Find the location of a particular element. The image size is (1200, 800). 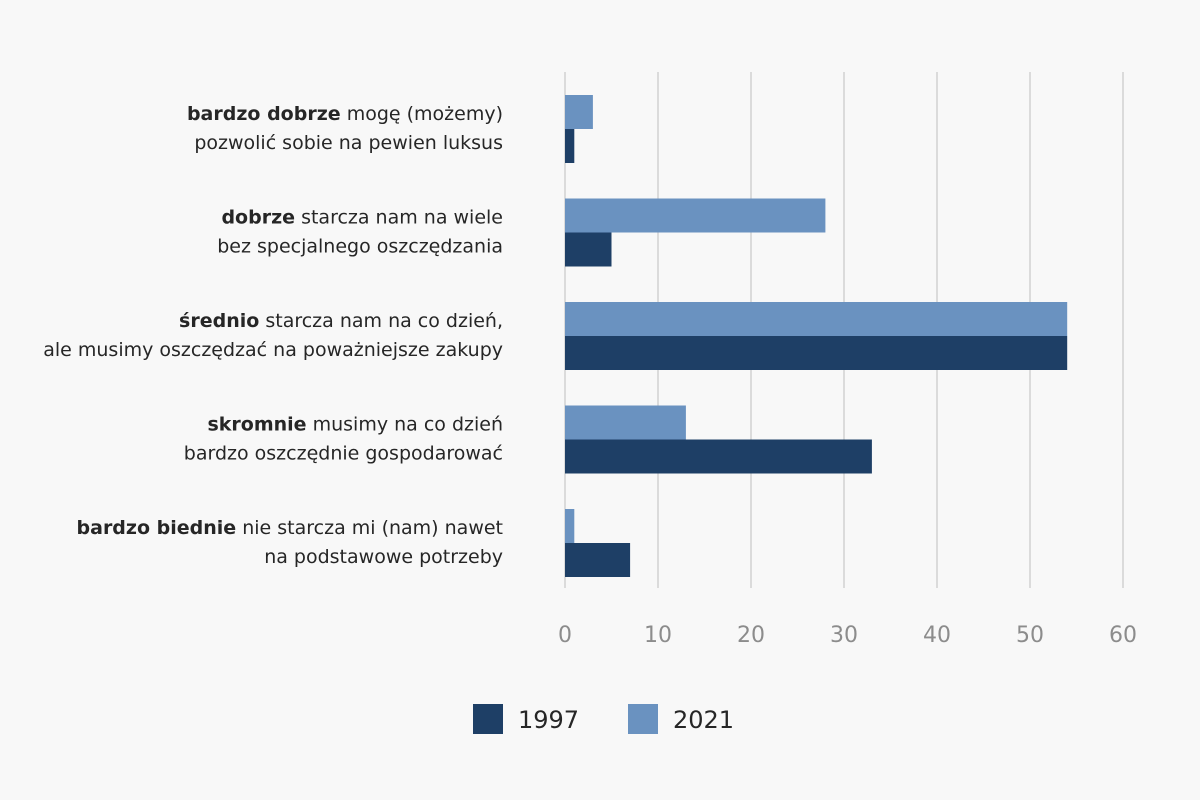

category-label-line1: dobrze starcza nam na wiele is located at coordinates (362, 218).